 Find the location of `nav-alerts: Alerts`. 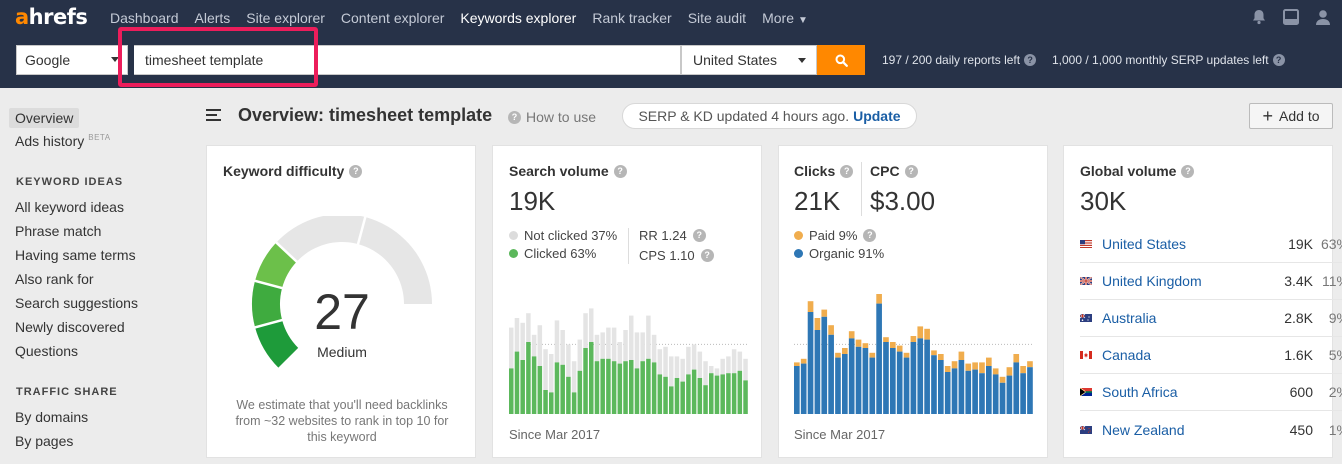

nav-alerts: Alerts is located at coordinates (212, 17).